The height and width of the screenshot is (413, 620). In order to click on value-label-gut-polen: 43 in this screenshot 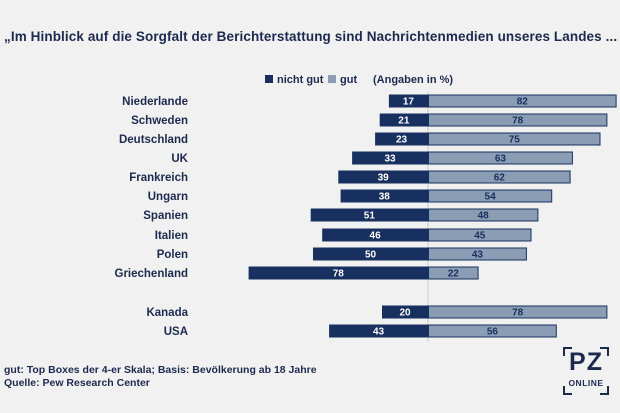, I will do `click(478, 255)`.